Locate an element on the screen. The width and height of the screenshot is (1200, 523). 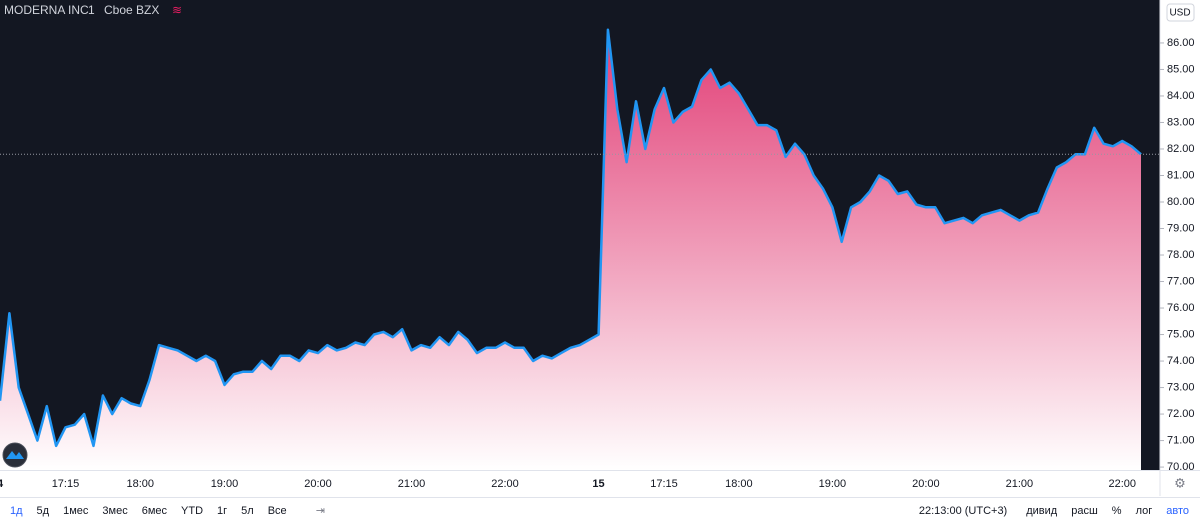
goto-date-icon: ⇥ is located at coordinates (320, 511).